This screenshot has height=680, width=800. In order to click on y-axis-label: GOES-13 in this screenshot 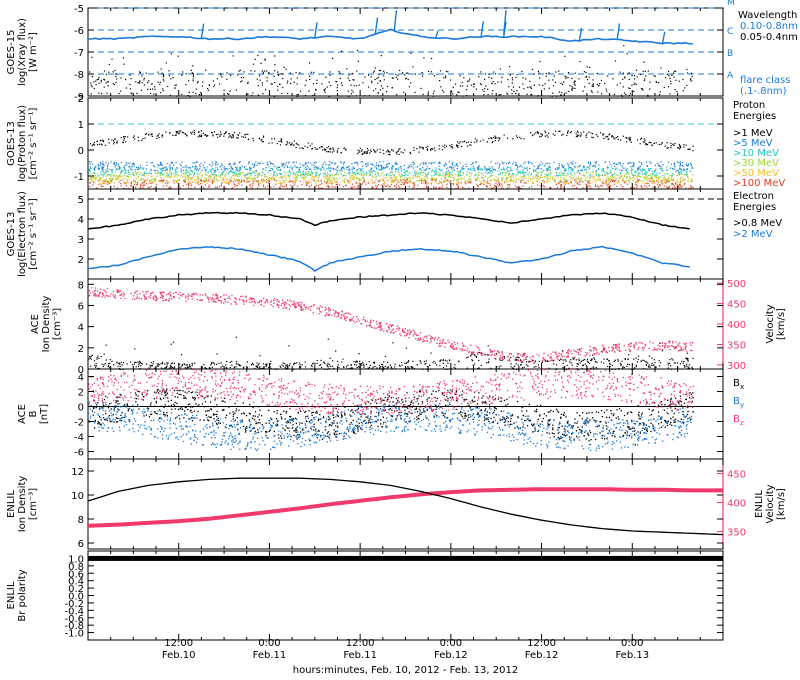, I will do `click(11, 234)`.